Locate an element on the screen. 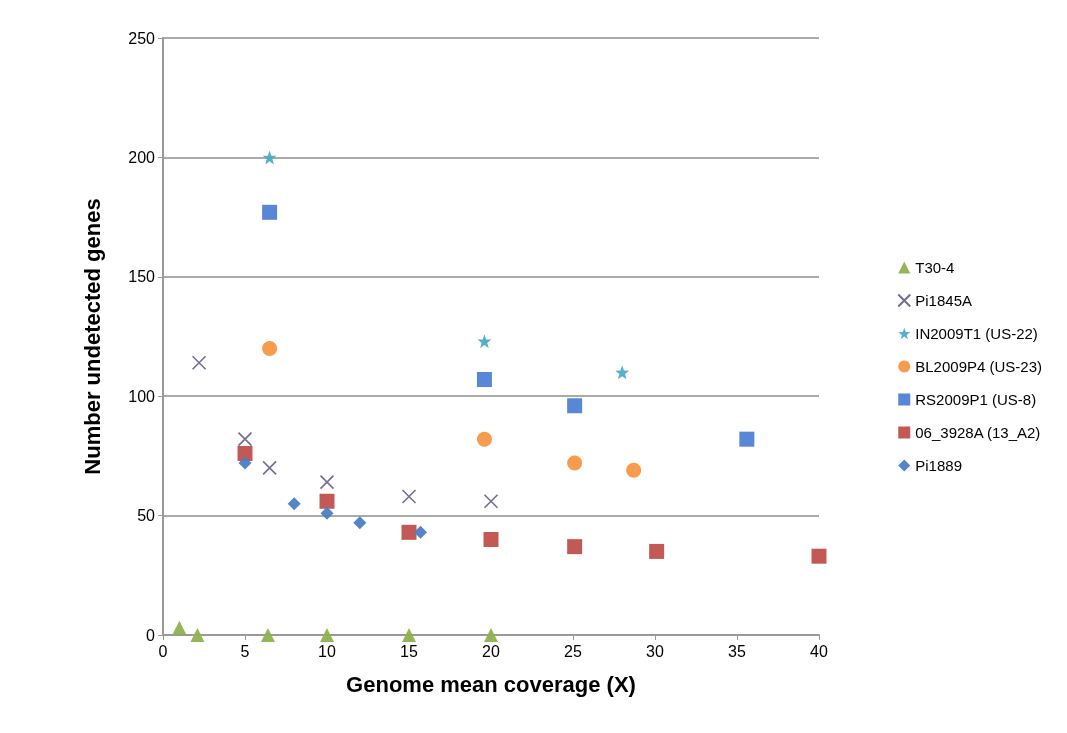 Image resolution: width=1067 pixels, height=733 pixels. x-tick-label: 20 is located at coordinates (491, 651).